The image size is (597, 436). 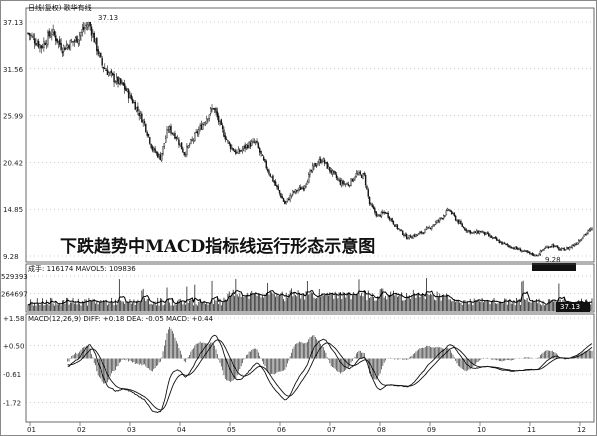 I want to click on low-marker-box, so click(x=554, y=267).